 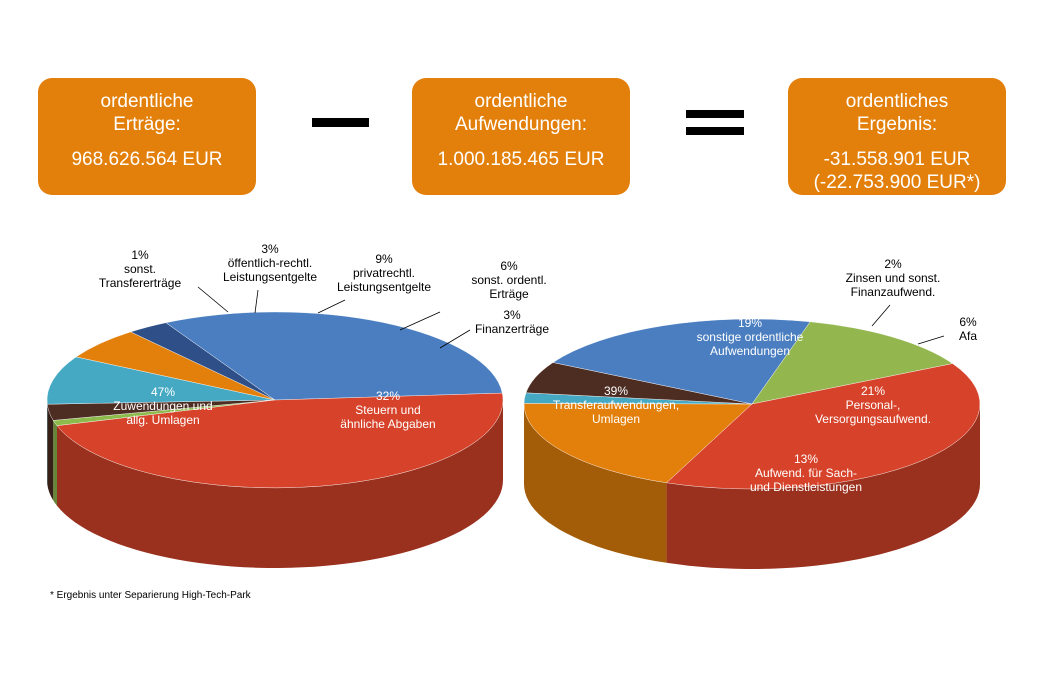 I want to click on equals-sign-bottom, so click(x=715, y=131).